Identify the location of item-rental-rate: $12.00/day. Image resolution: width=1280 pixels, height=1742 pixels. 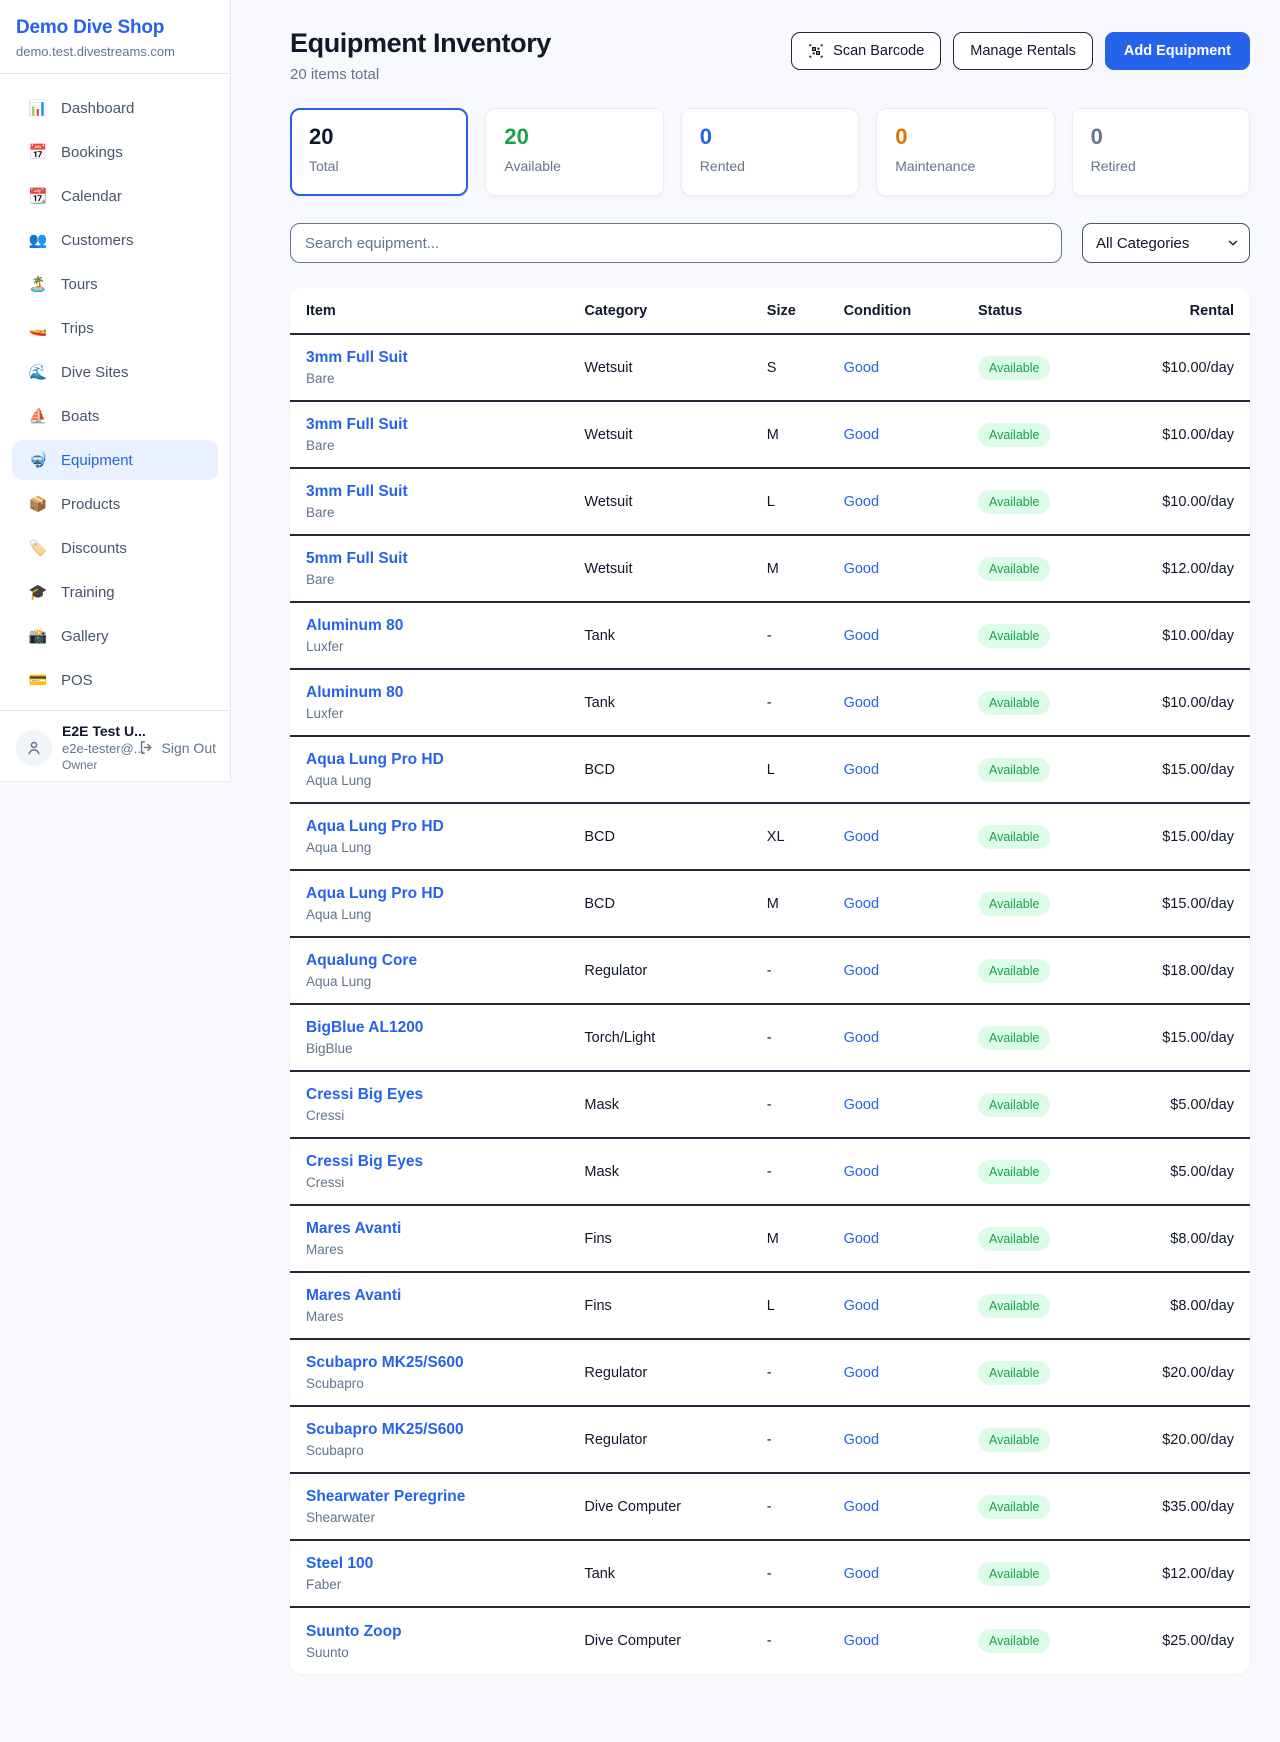
(1177, 1574).